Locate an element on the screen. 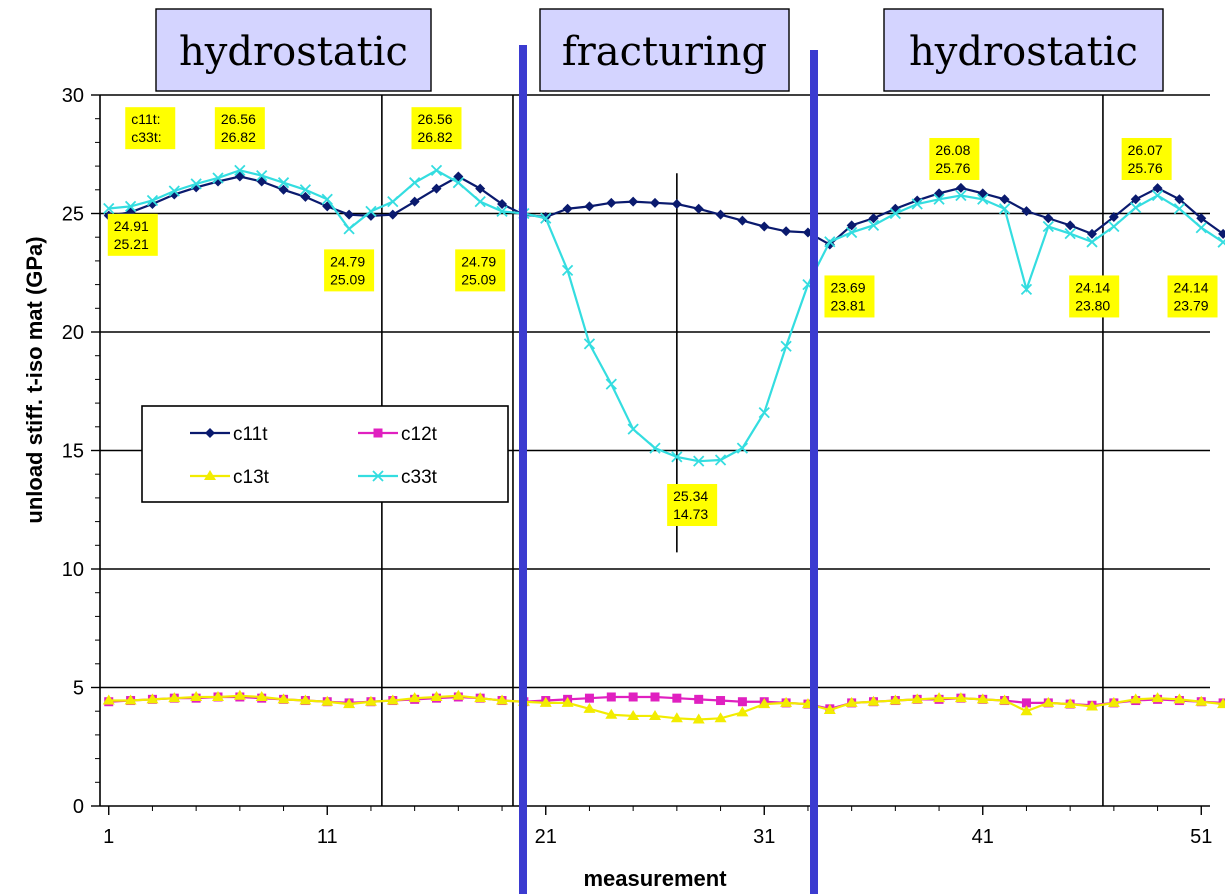 The image size is (1225, 894). annotation-box: 24.91 25.21 is located at coordinates (132, 234).